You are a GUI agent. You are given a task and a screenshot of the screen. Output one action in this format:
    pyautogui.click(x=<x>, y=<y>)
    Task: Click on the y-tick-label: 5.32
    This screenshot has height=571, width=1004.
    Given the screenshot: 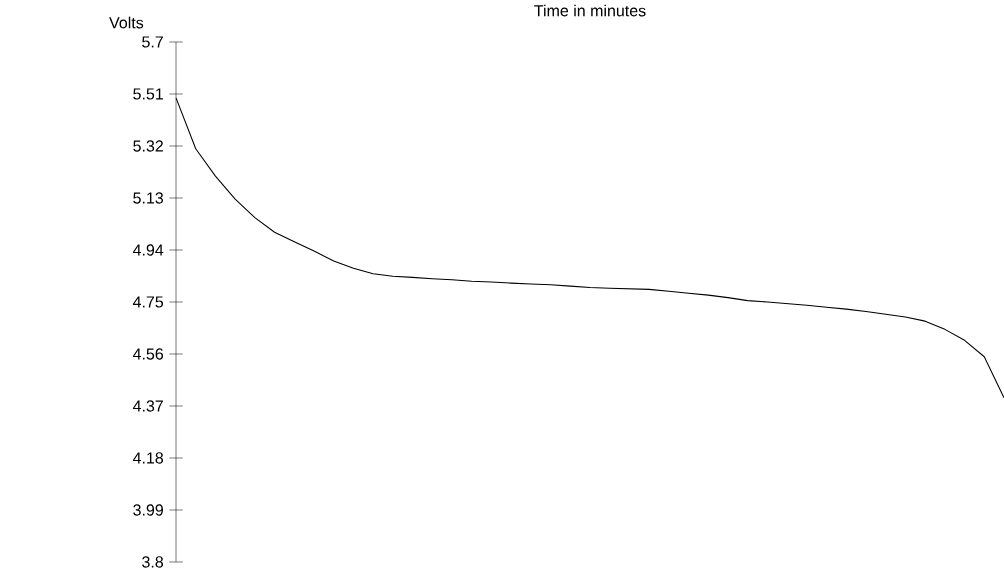 What is the action you would take?
    pyautogui.click(x=148, y=146)
    